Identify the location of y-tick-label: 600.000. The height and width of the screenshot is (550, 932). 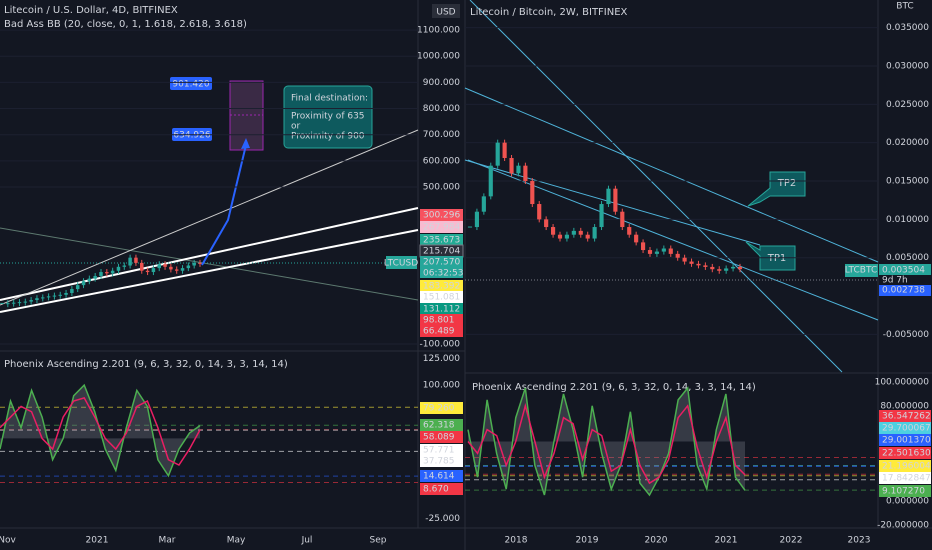
(441, 161).